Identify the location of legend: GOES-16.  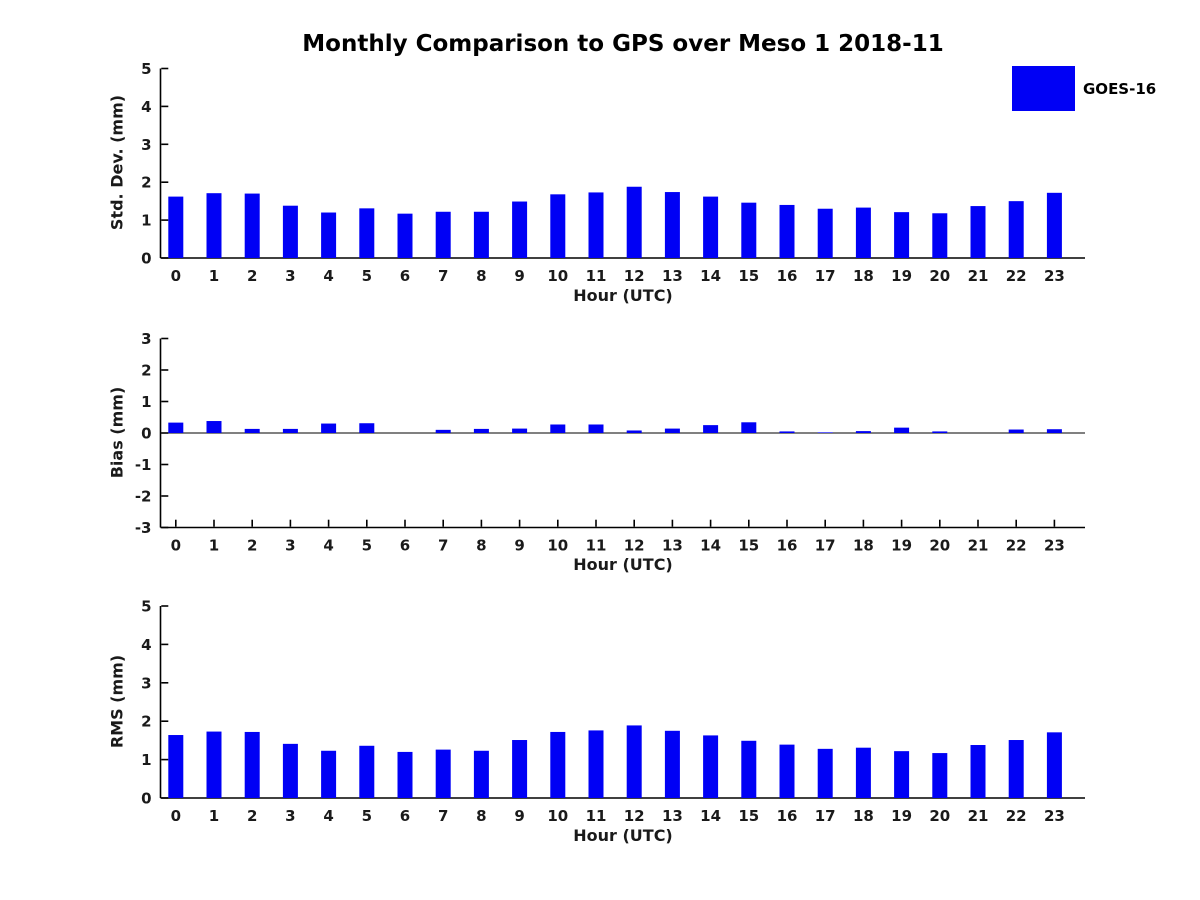
(1084, 88).